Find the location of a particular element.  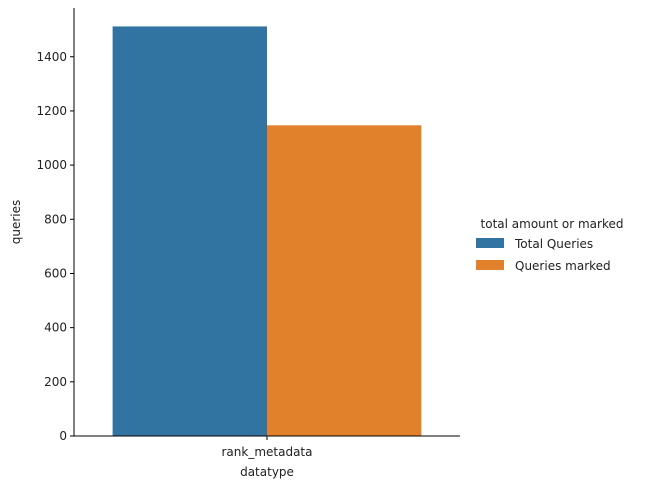

x-axis-ticks: rank_metadata is located at coordinates (267, 447).